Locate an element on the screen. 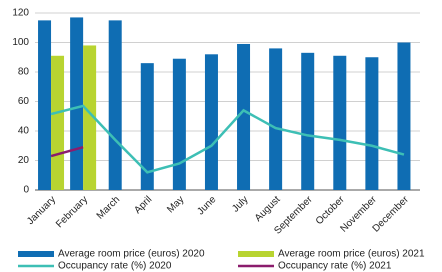 The image size is (442, 272). legend-label: Average room price (euros) 2021 is located at coordinates (351, 254).